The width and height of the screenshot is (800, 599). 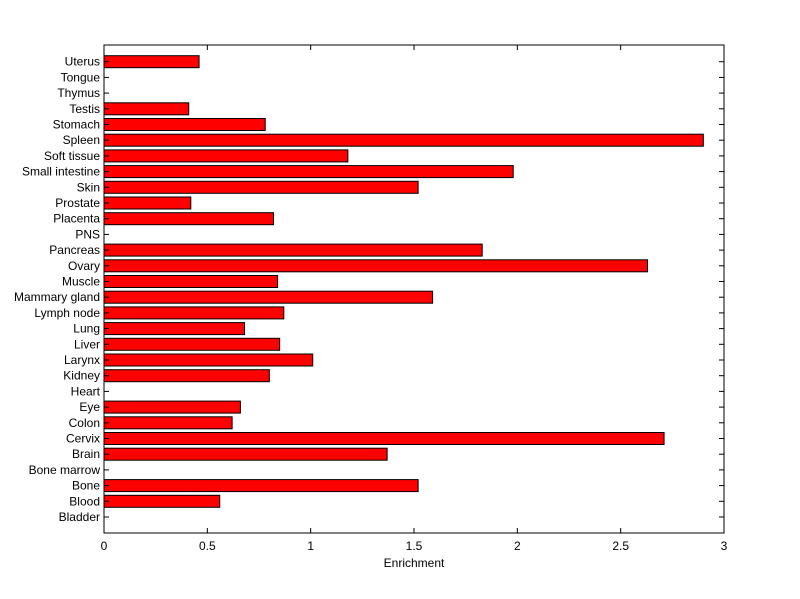 I want to click on x-tick-label-2: 1, so click(x=310, y=546).